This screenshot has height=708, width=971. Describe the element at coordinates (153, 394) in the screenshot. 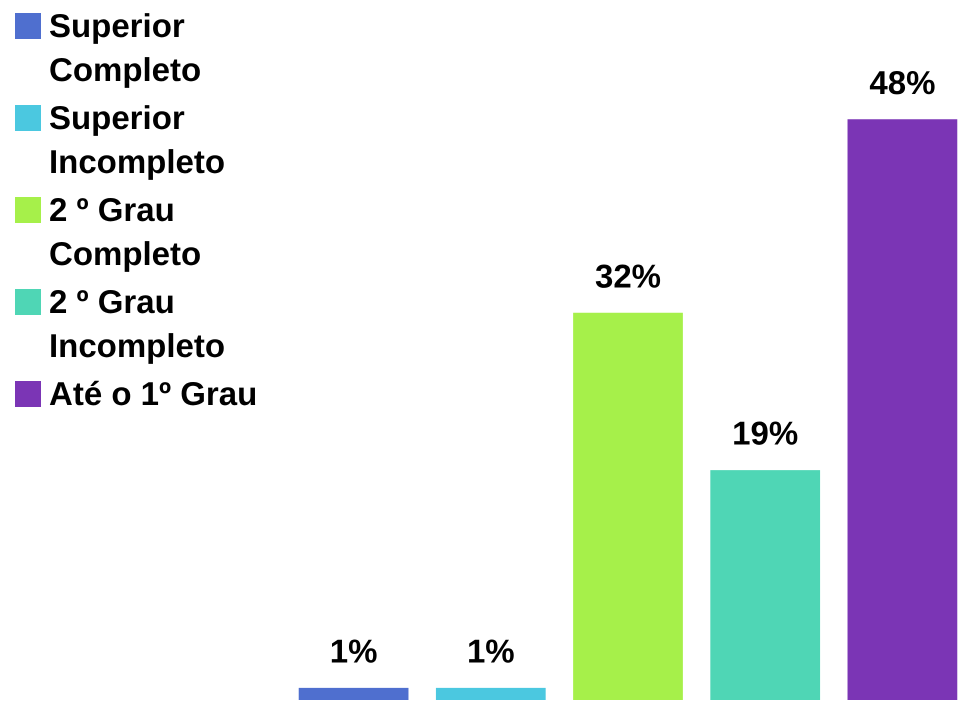

I see `legend-label: Até o 1º Grau` at that location.